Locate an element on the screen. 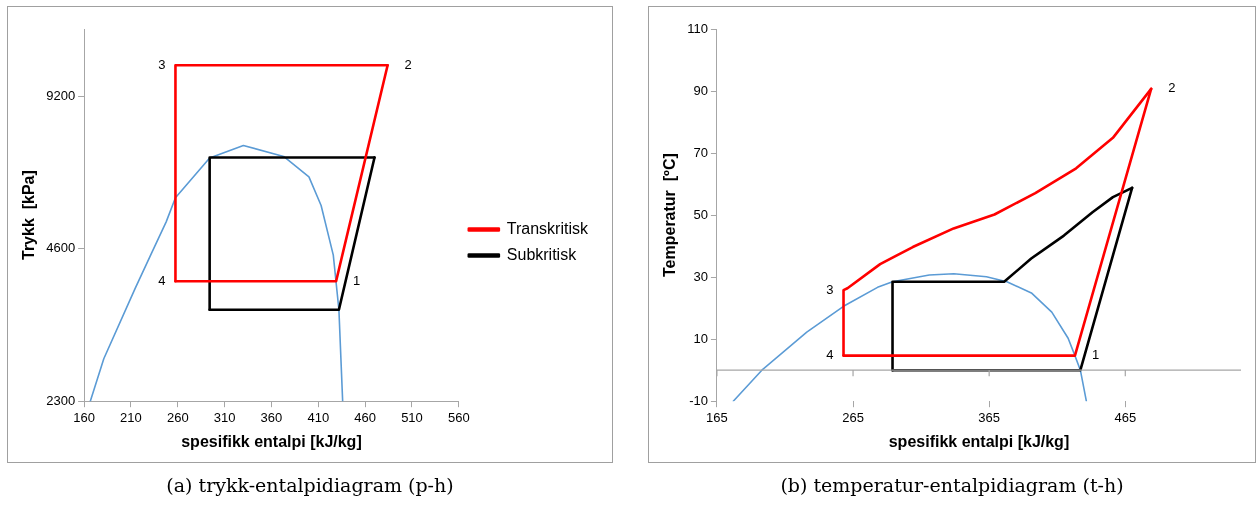  x-tick-label: 360 is located at coordinates (271, 417).